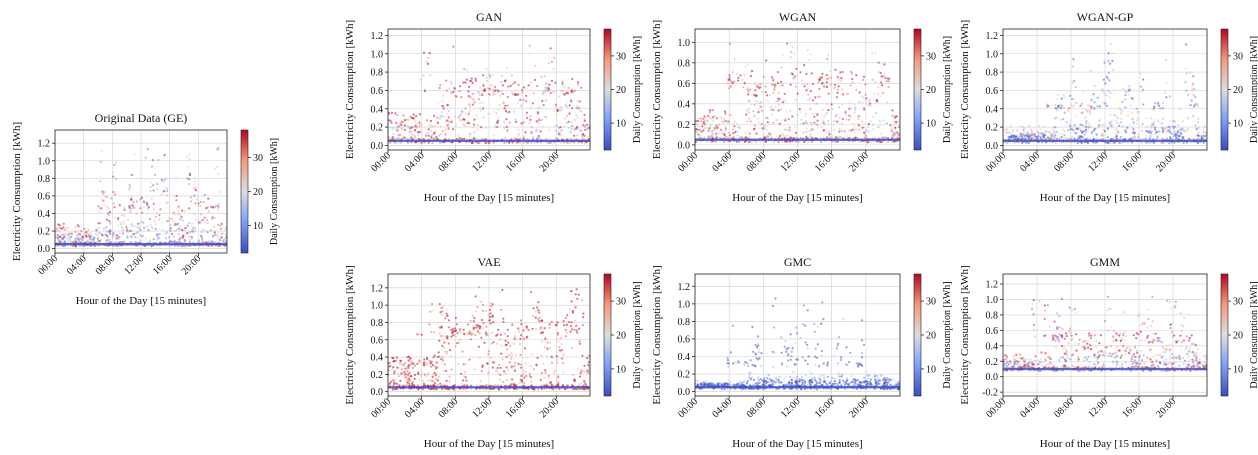 This screenshot has height=455, width=1258. What do you see at coordinates (753, 139) in the screenshot?
I see `baseline-point-wgan` at bounding box center [753, 139].